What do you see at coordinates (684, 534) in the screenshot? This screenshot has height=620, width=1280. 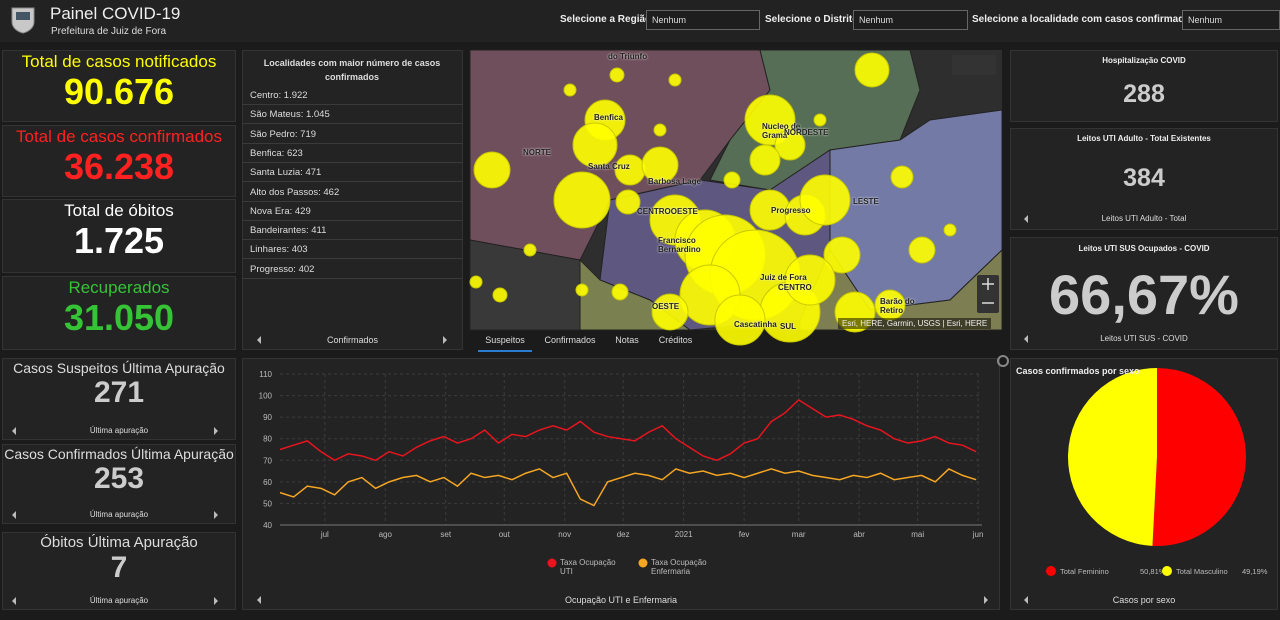 I see `x-tick-label: 2021` at bounding box center [684, 534].